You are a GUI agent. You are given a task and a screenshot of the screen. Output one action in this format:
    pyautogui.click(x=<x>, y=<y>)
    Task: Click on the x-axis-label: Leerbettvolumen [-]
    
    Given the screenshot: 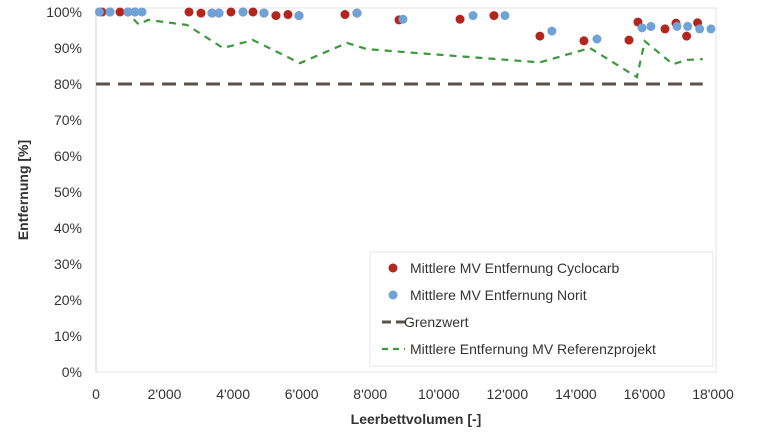 What is the action you would take?
    pyautogui.click(x=416, y=419)
    